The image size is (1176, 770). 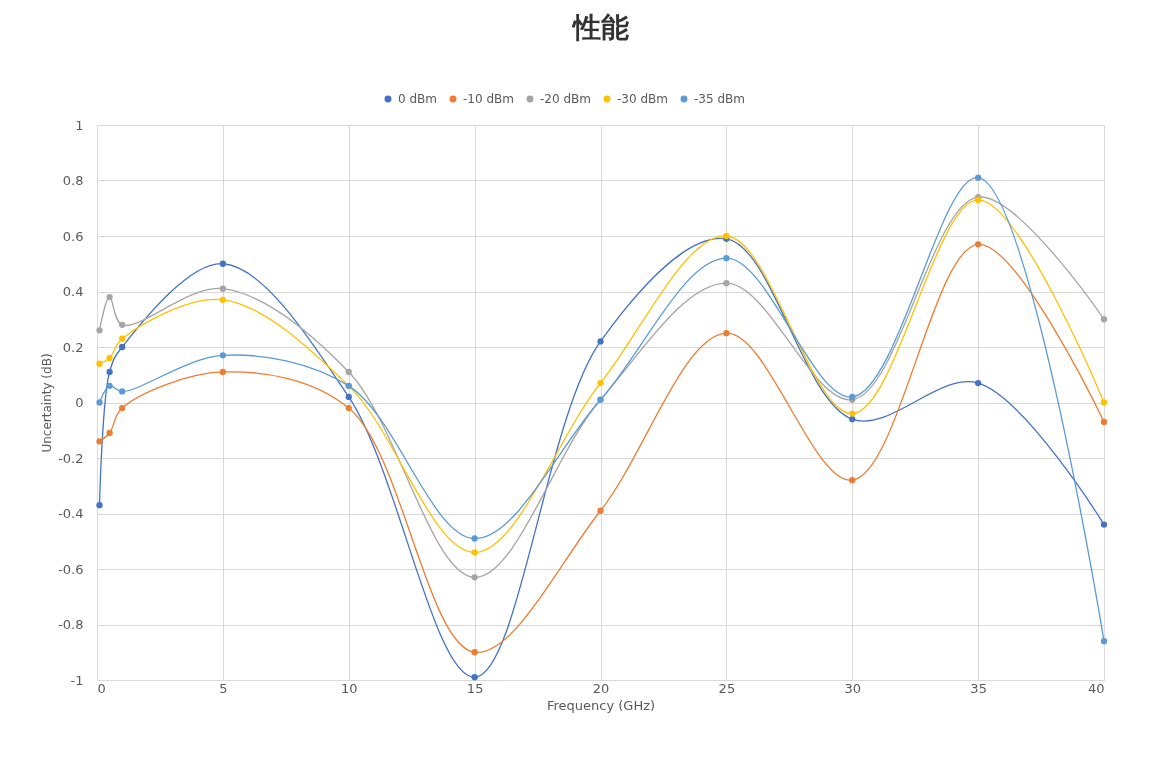 I want to click on y-tick-label: -0.8, so click(x=71, y=624).